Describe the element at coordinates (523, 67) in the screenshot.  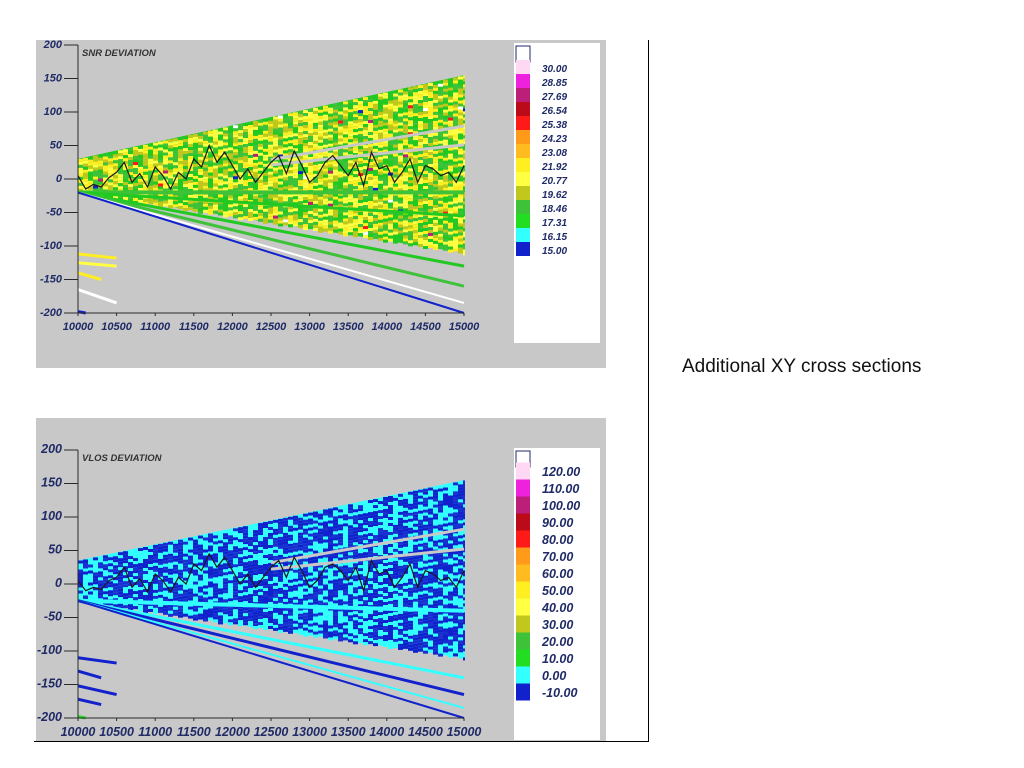
I see `colorbar-swatch` at that location.